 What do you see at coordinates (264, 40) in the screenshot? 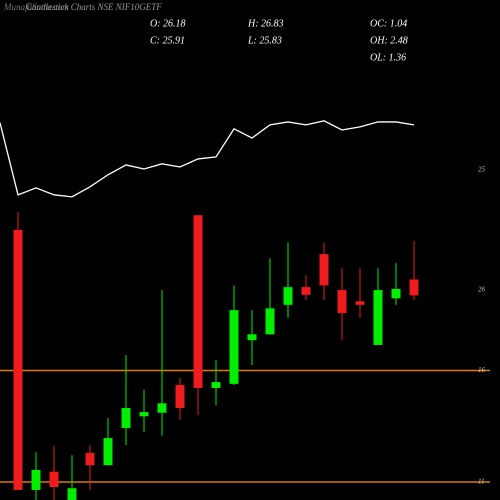
I see `ohlc-info: L: 25.83` at bounding box center [264, 40].